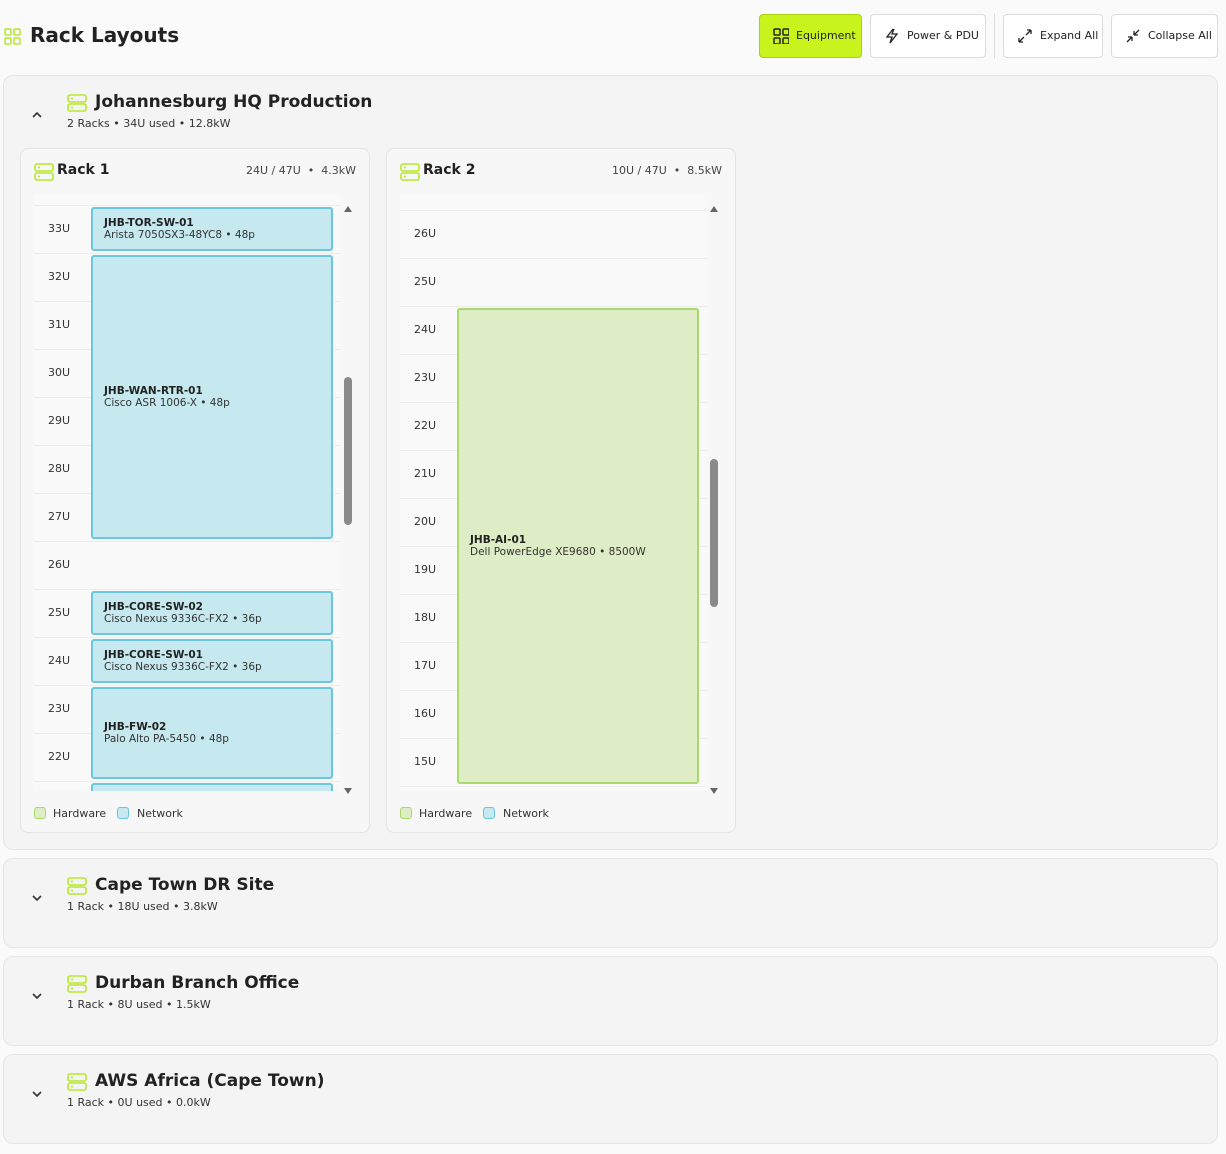 The height and width of the screenshot is (1154, 1226). What do you see at coordinates (714, 207) in the screenshot?
I see `scroll-up` at bounding box center [714, 207].